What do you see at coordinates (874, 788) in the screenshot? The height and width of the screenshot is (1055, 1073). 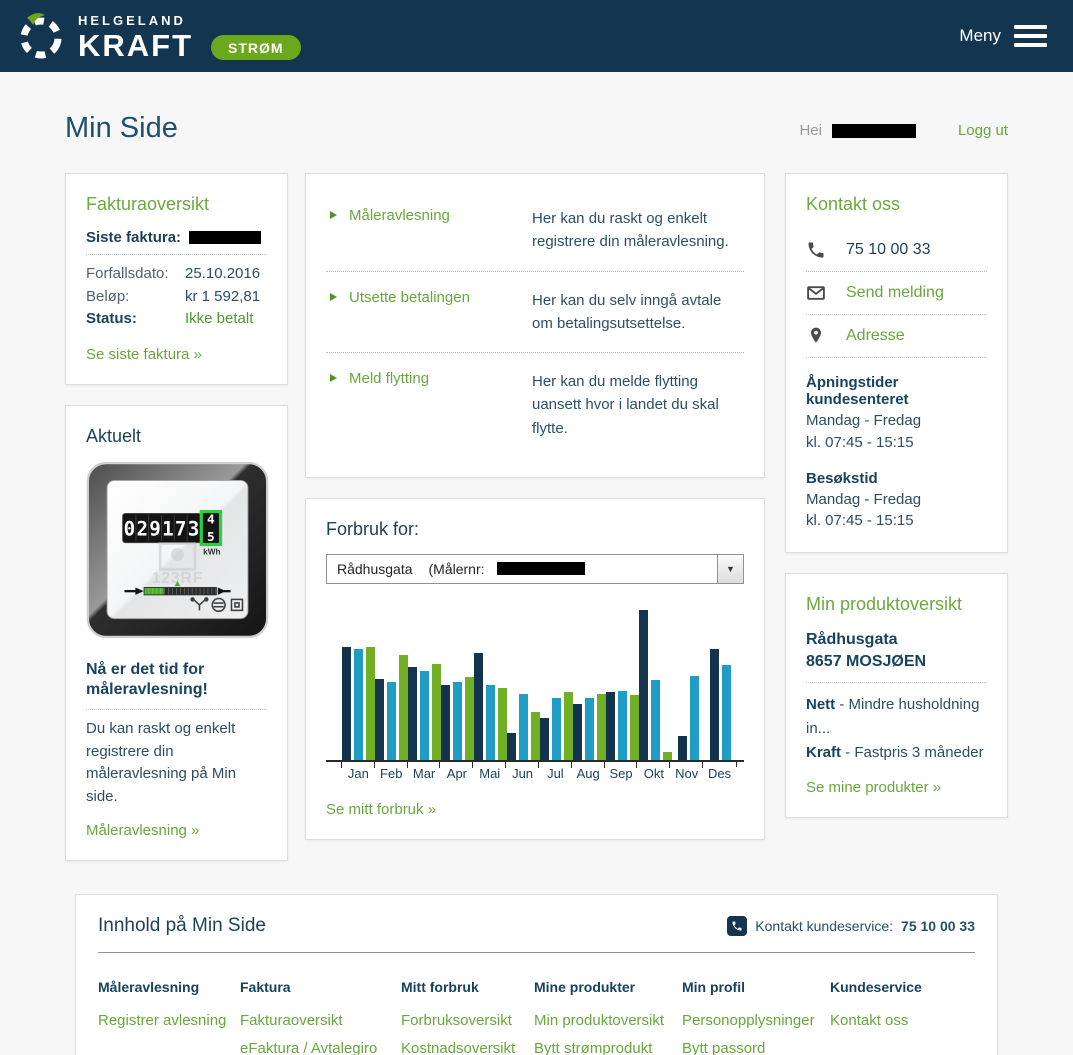 I see `see-products-link: Se mine produkter »` at bounding box center [874, 788].